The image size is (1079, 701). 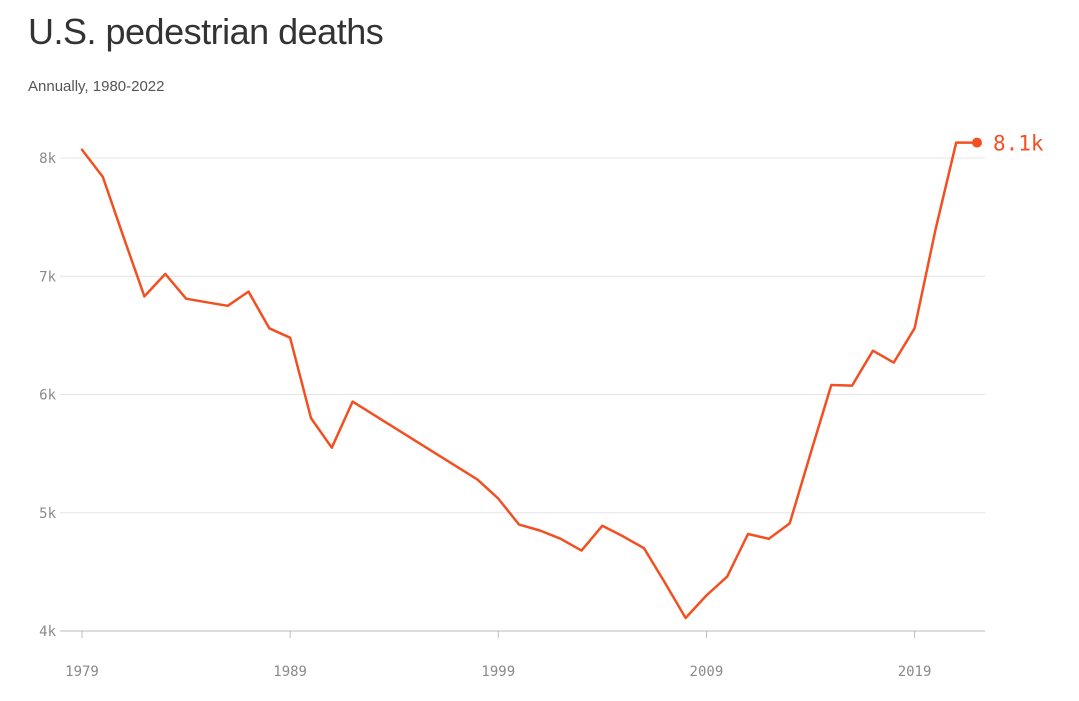 What do you see at coordinates (47, 159) in the screenshot?
I see `y-tick-label: 8k` at bounding box center [47, 159].